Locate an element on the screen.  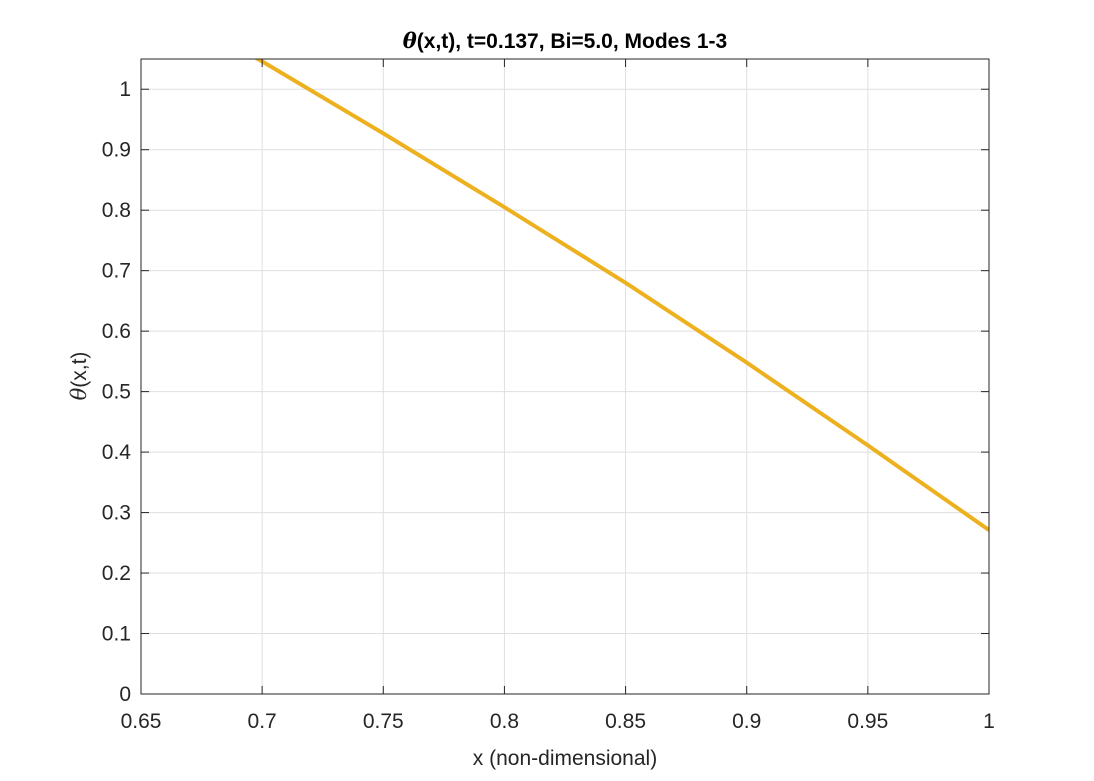
x-tick-label: 0.9 is located at coordinates (746, 721).